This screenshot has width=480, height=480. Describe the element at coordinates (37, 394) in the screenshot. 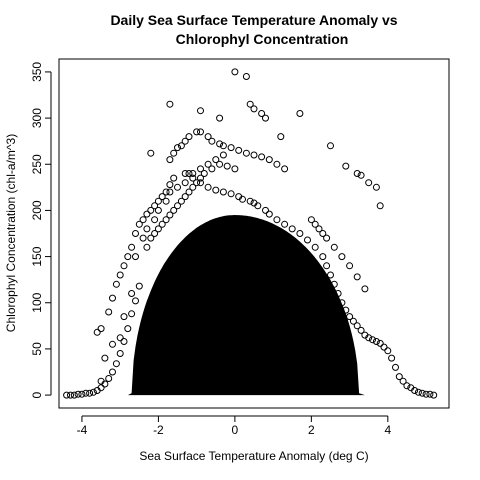

I see `y-tick-label: 0` at that location.